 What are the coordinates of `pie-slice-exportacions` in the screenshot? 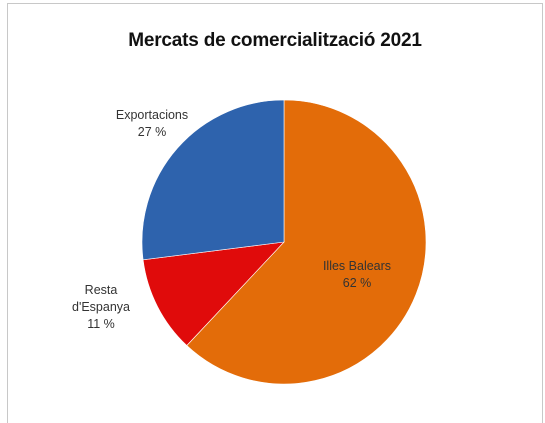 It's located at (213, 180).